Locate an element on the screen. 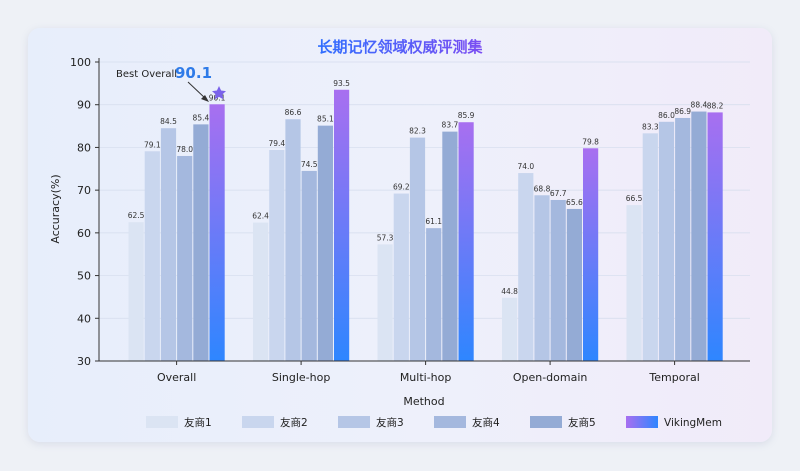 This screenshot has width=800, height=471. legend-label: 友商4 is located at coordinates (486, 422).